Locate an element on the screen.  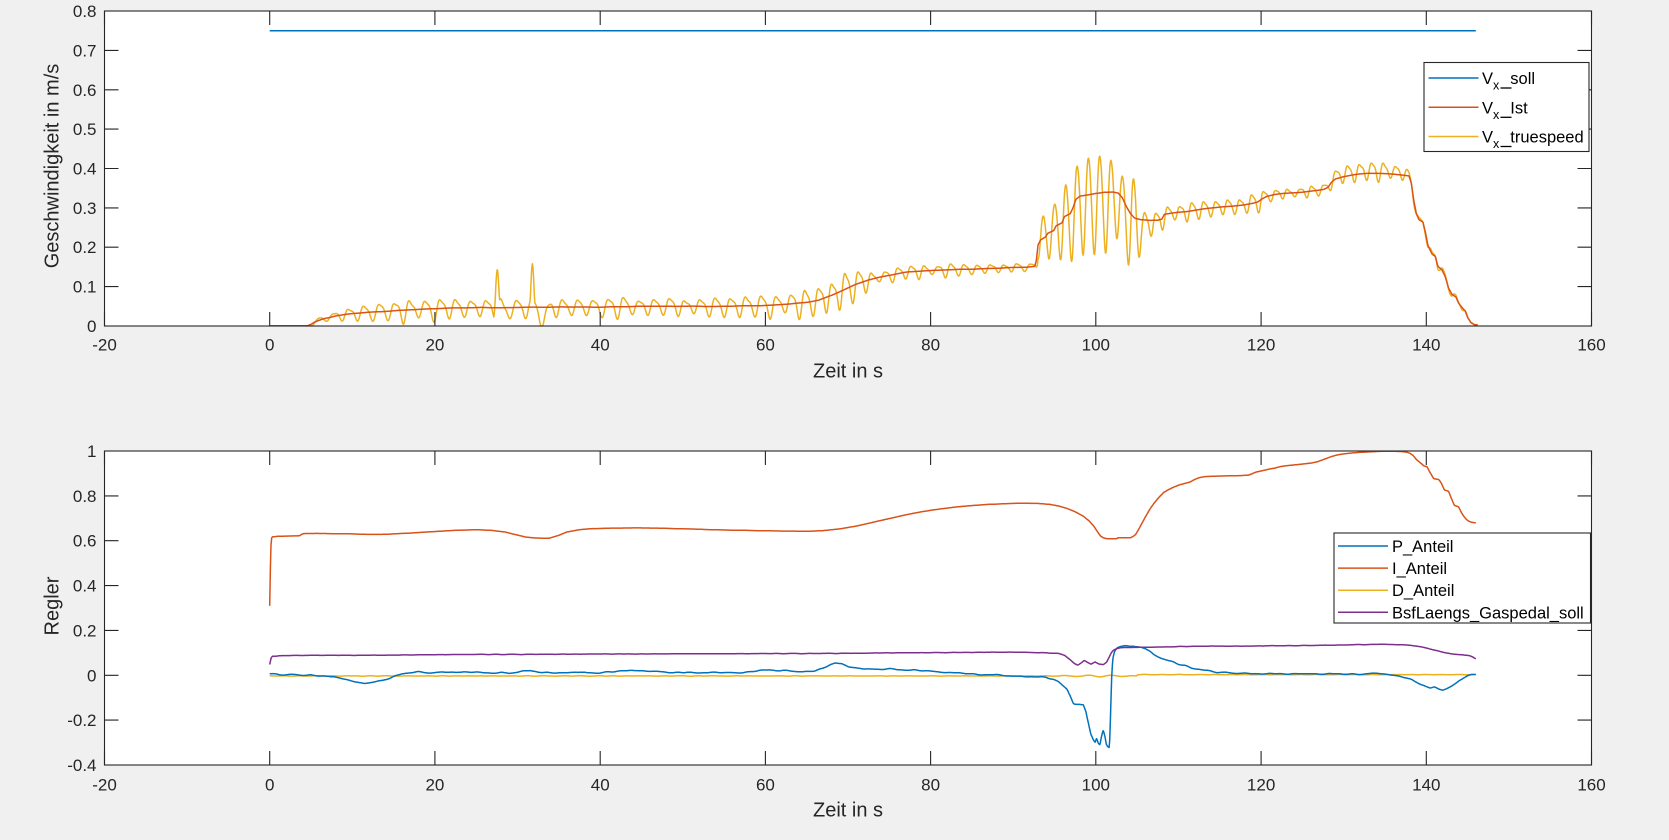
svg-text: 0.5 is located at coordinates (85, 129).